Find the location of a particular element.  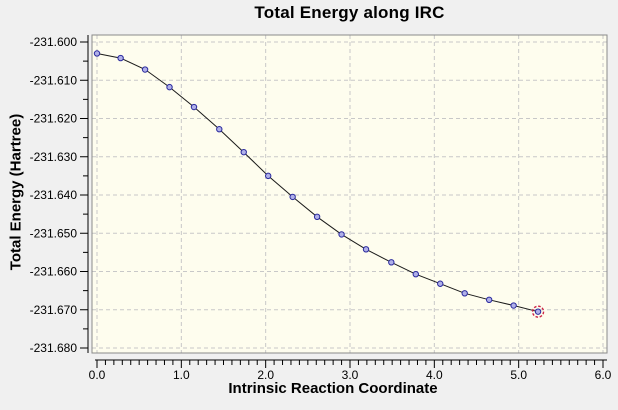

x-axis-title: Intrinsic Reaction Coordinate is located at coordinates (333, 388).